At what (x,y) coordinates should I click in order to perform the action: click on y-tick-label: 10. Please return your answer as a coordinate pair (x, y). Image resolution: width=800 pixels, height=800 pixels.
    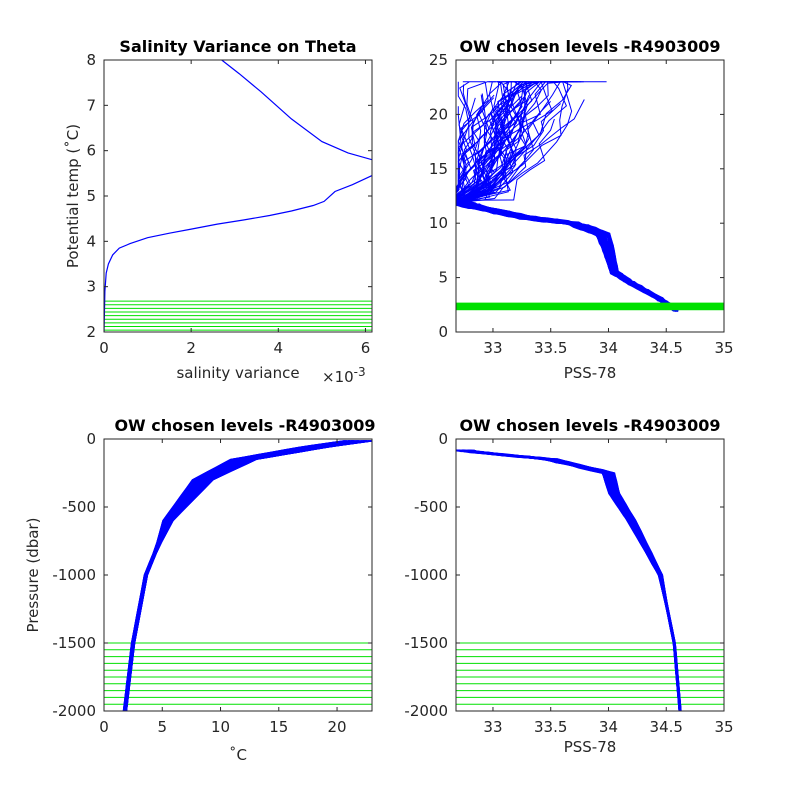
    Looking at the image, I should click on (438, 223).